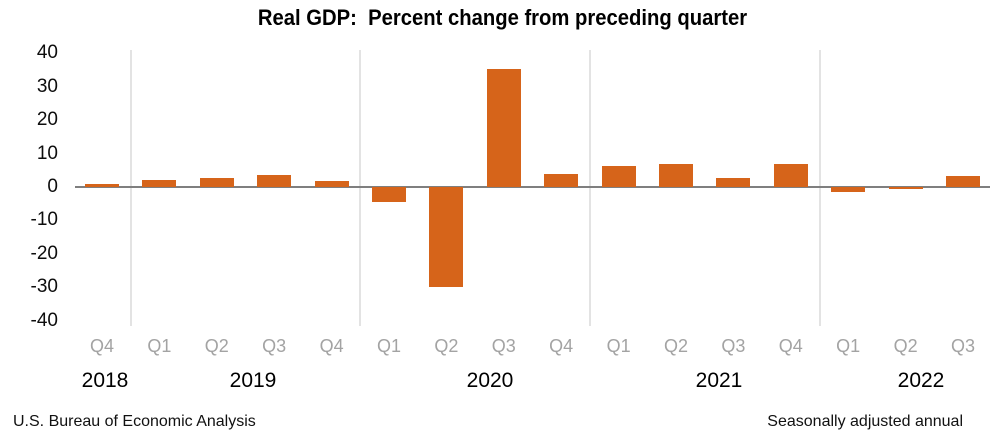  I want to click on y-axis-tick-label: 20, so click(47, 120).